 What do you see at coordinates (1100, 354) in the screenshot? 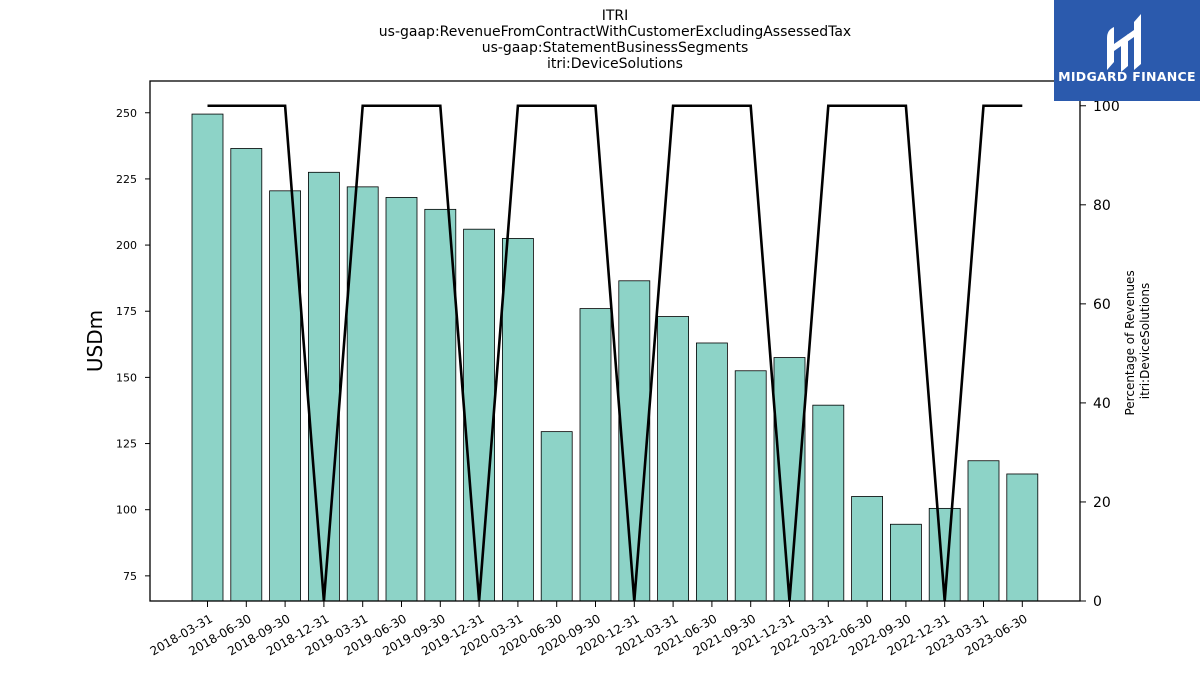
I see `right-y-axis: 0 20 40 60 80 100` at bounding box center [1100, 354].